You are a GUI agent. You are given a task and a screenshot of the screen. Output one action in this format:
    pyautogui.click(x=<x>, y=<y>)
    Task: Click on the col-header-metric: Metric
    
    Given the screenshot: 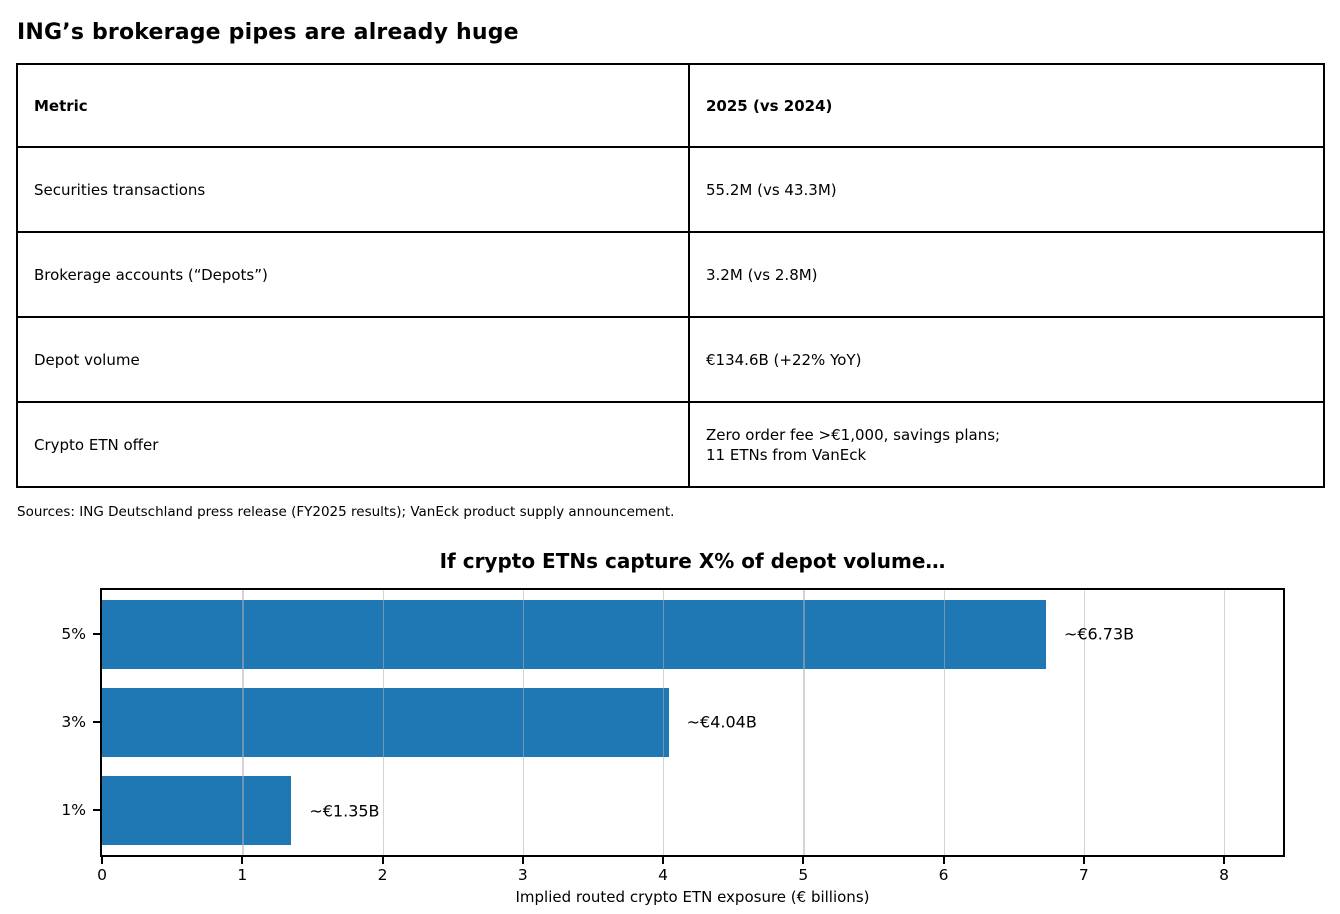 What is the action you would take?
    pyautogui.click(x=353, y=105)
    